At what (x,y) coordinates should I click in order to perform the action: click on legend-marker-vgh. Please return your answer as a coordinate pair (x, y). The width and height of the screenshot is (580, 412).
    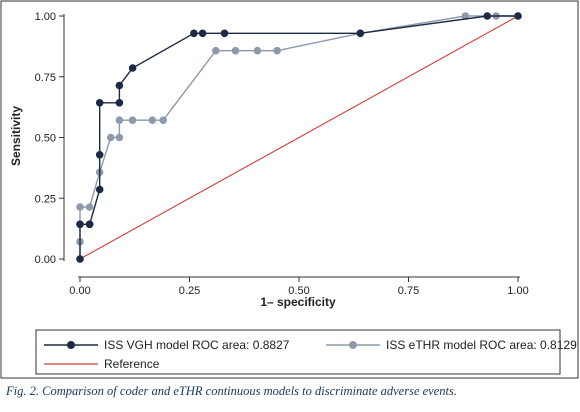
    Looking at the image, I should click on (71, 345).